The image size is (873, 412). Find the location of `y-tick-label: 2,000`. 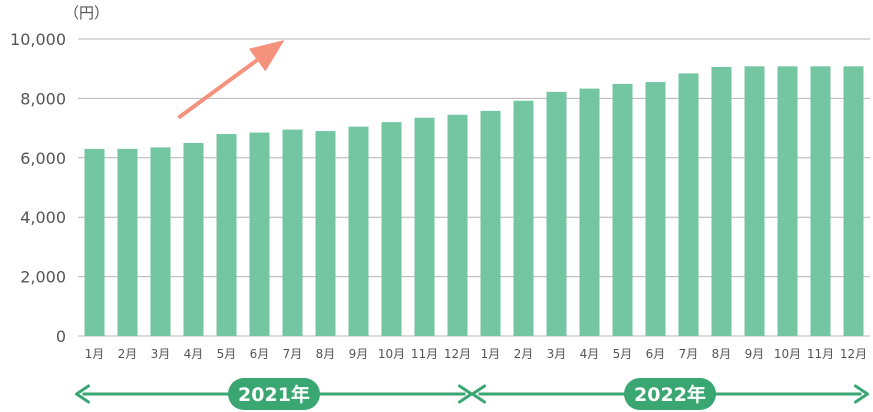

y-tick-label: 2,000 is located at coordinates (43, 277).